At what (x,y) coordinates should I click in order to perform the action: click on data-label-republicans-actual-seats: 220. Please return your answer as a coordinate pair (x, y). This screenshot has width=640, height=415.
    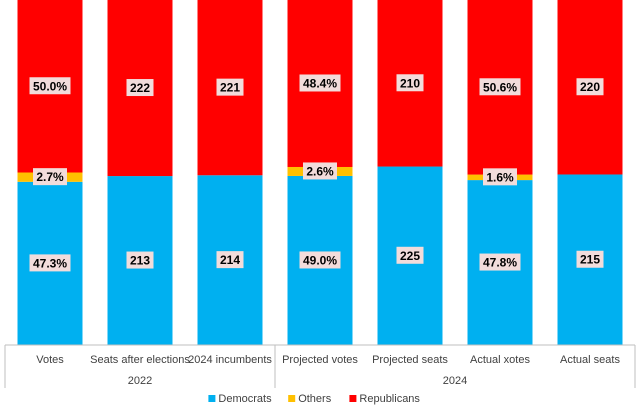
    Looking at the image, I should click on (590, 87).